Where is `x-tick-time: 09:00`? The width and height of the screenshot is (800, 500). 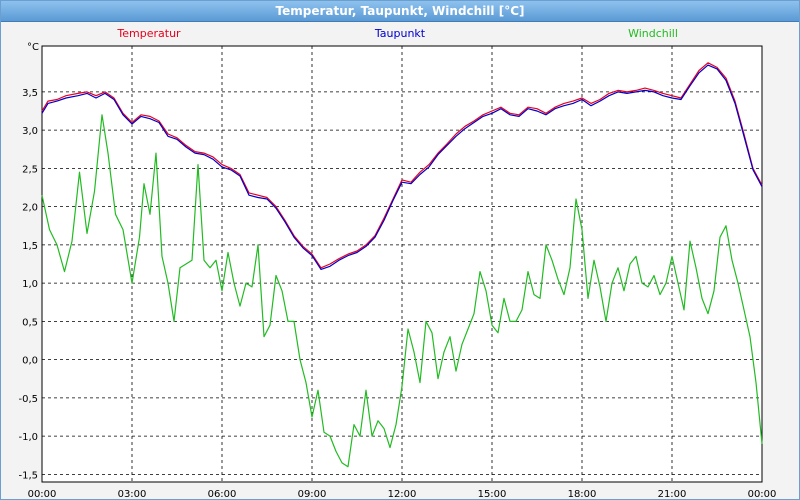 x-tick-time: 09:00 is located at coordinates (312, 494).